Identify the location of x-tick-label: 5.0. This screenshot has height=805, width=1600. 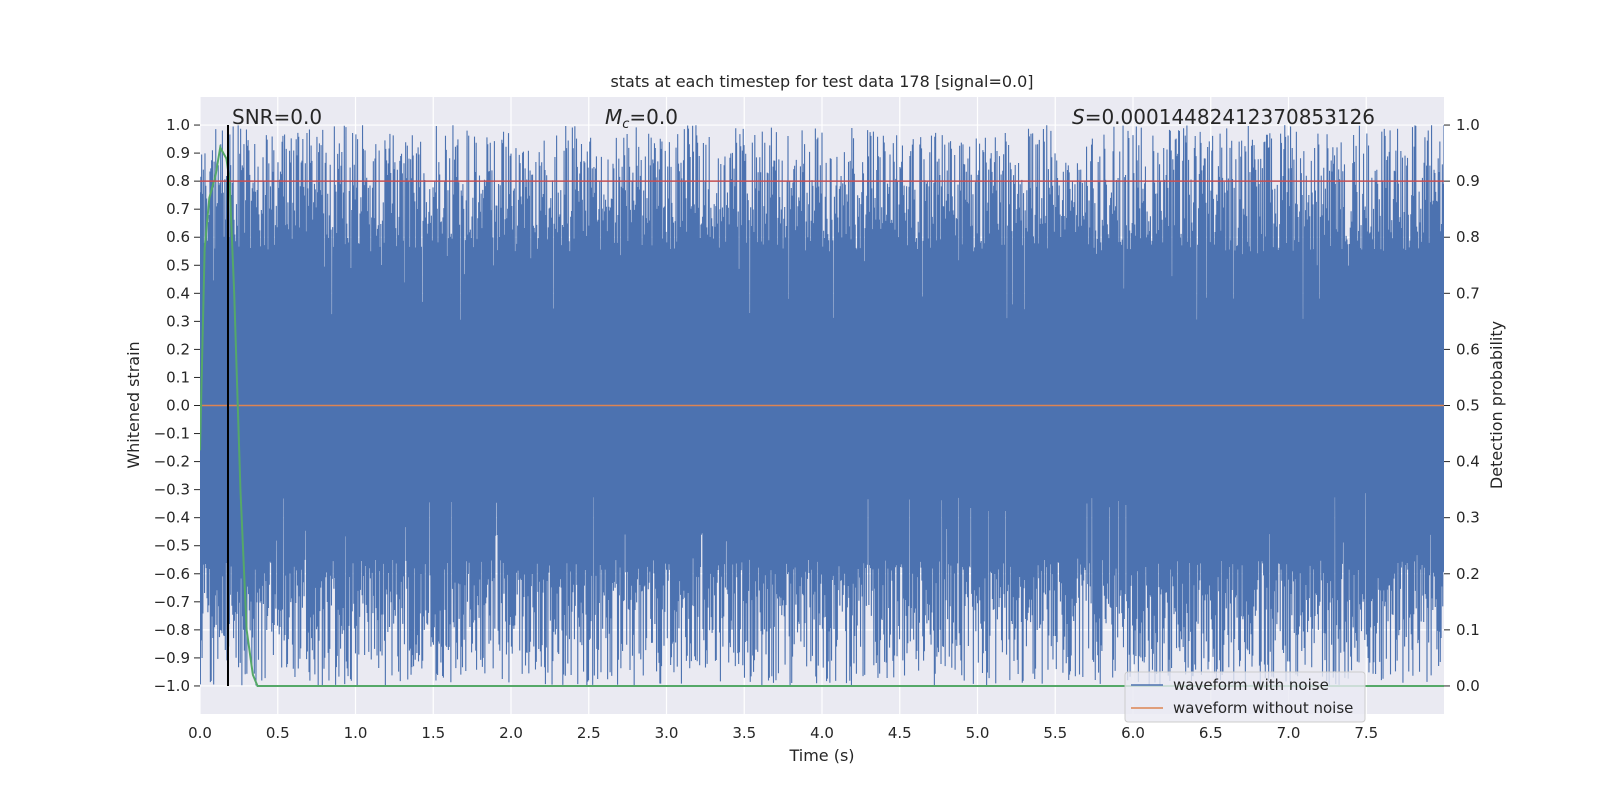
(978, 733).